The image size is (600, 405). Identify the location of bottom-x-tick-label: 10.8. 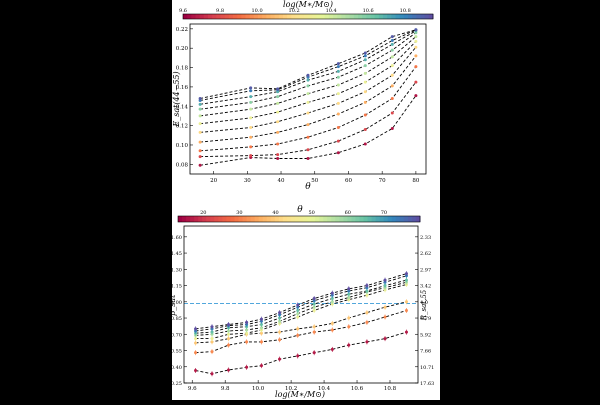
(390, 389).